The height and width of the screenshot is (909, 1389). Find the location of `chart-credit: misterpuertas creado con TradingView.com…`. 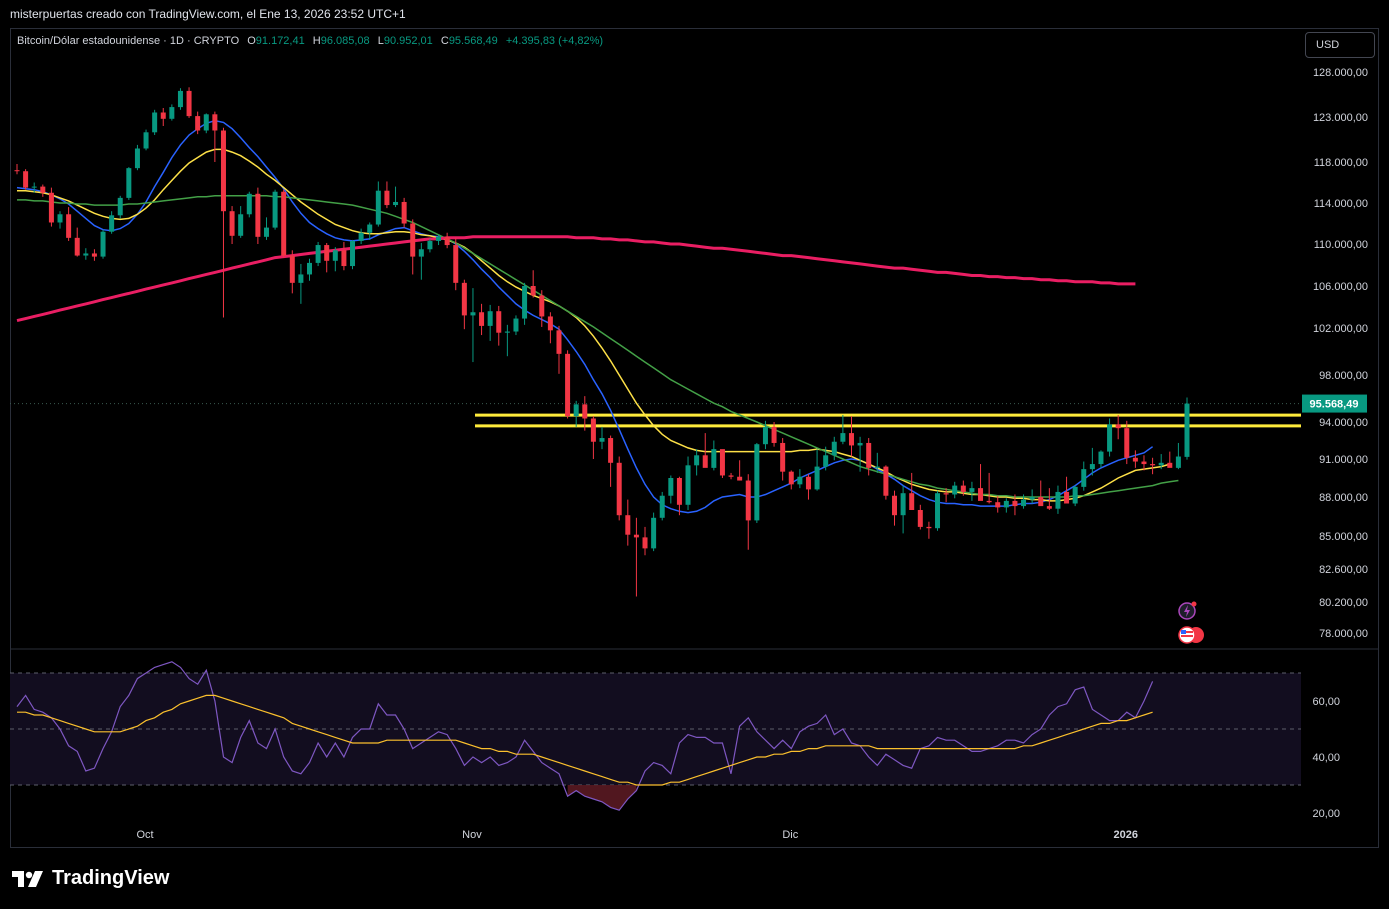

chart-credit: misterpuertas creado con TradingView.com… is located at coordinates (208, 14).